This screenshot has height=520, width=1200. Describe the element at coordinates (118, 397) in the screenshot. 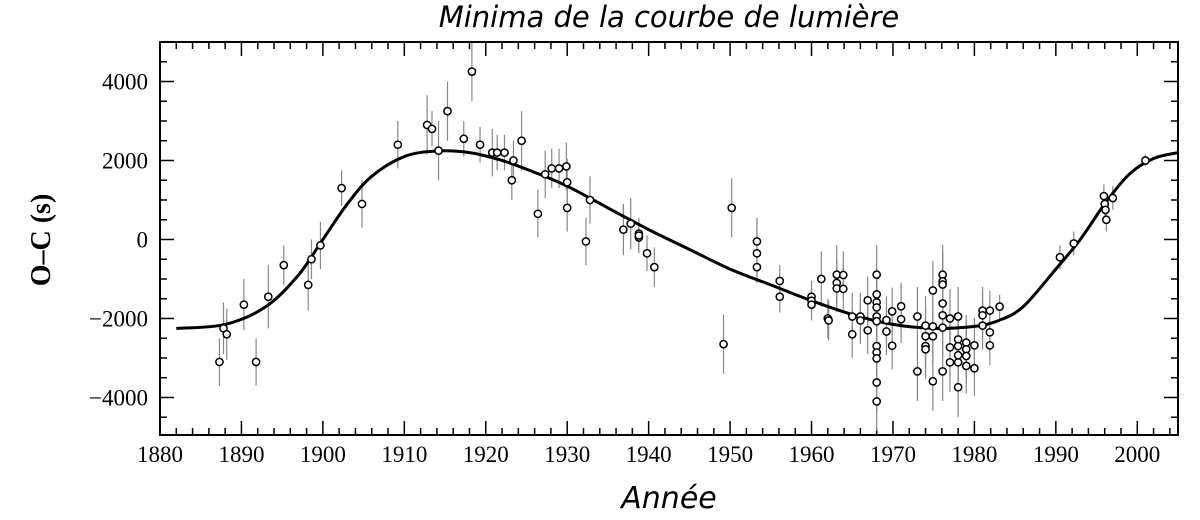

I see `y-tick-label: −4000` at that location.